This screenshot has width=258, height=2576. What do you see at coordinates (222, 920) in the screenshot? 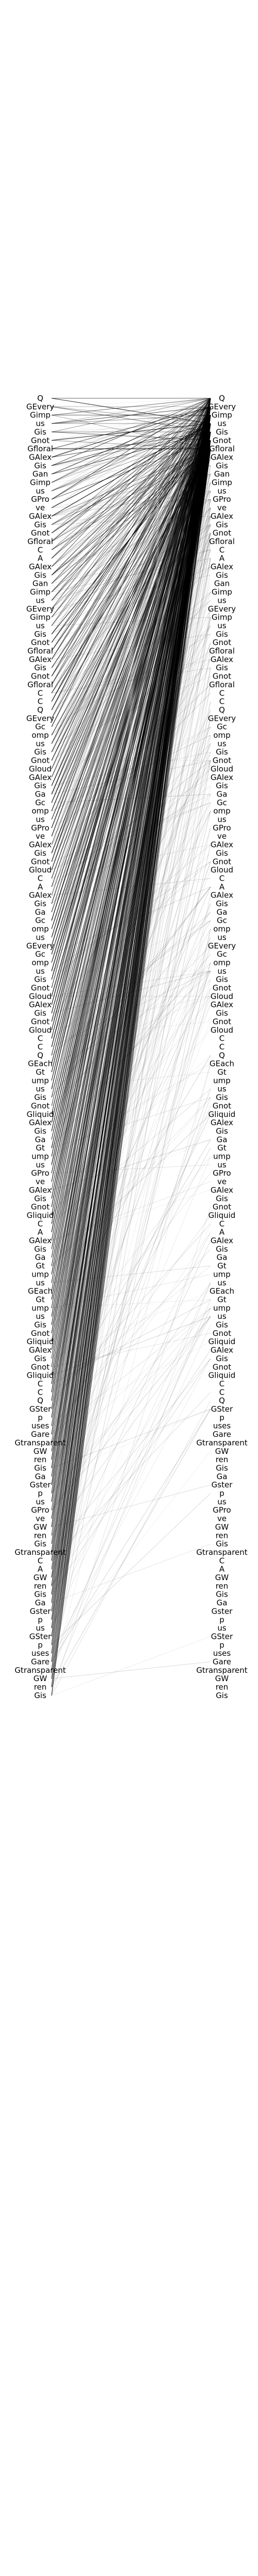
I see `right-token-label: Gc` at bounding box center [222, 920].